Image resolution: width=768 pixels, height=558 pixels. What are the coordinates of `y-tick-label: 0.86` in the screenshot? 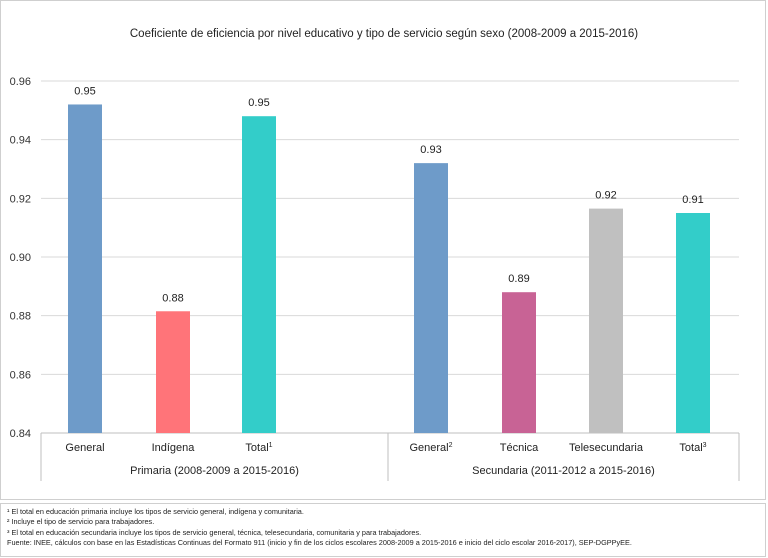 It's located at (20, 375).